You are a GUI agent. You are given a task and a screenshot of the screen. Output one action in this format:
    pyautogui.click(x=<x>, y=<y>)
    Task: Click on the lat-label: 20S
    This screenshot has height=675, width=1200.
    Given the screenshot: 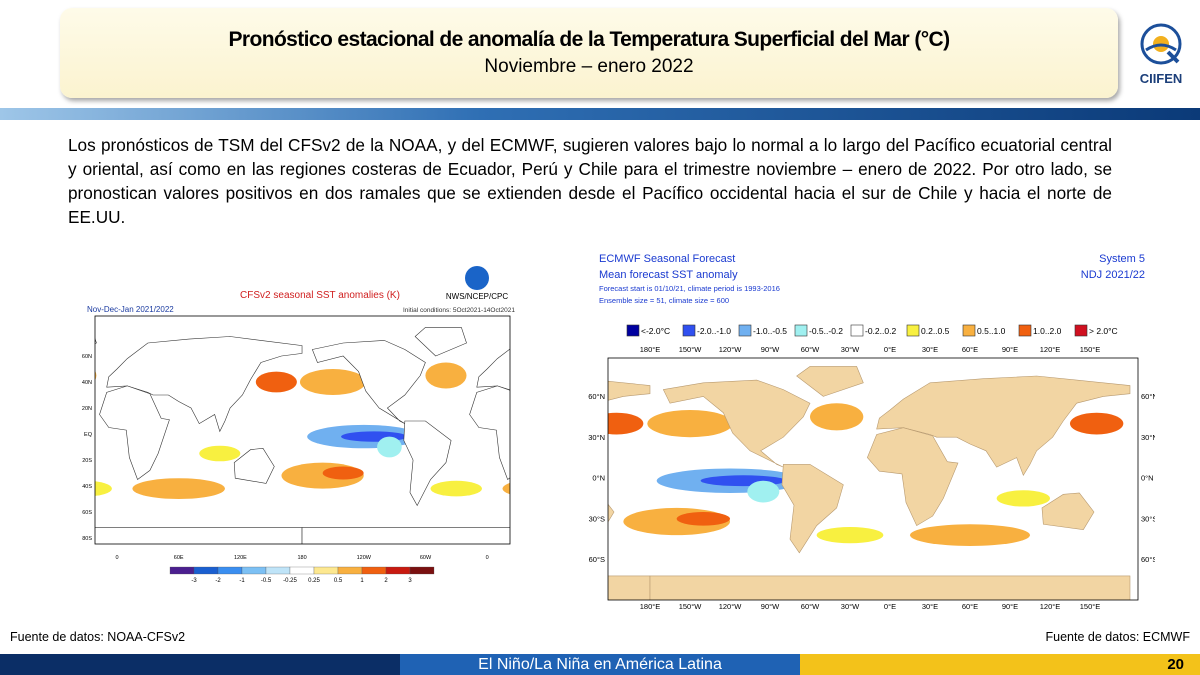 What is the action you would take?
    pyautogui.click(x=87, y=461)
    